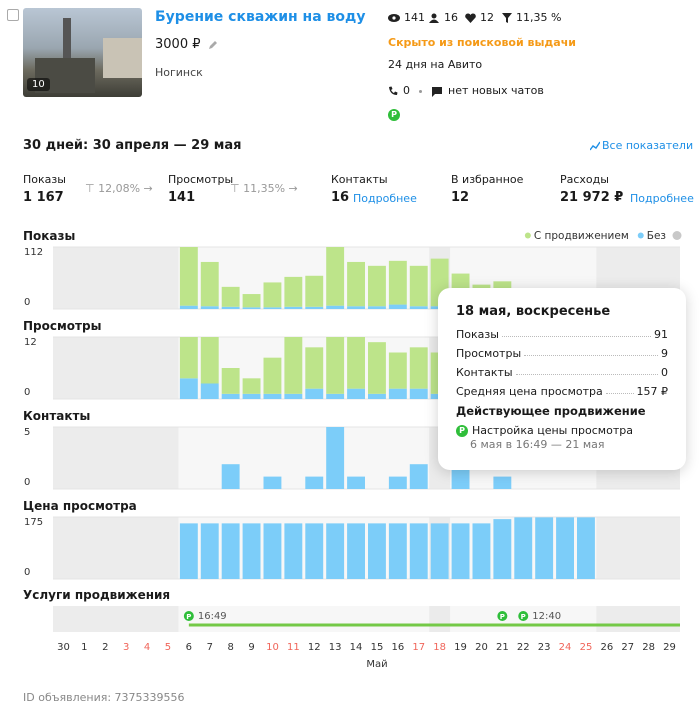  What do you see at coordinates (539, 17) in the screenshot?
I see `conversion: 11,35 %` at bounding box center [539, 17].